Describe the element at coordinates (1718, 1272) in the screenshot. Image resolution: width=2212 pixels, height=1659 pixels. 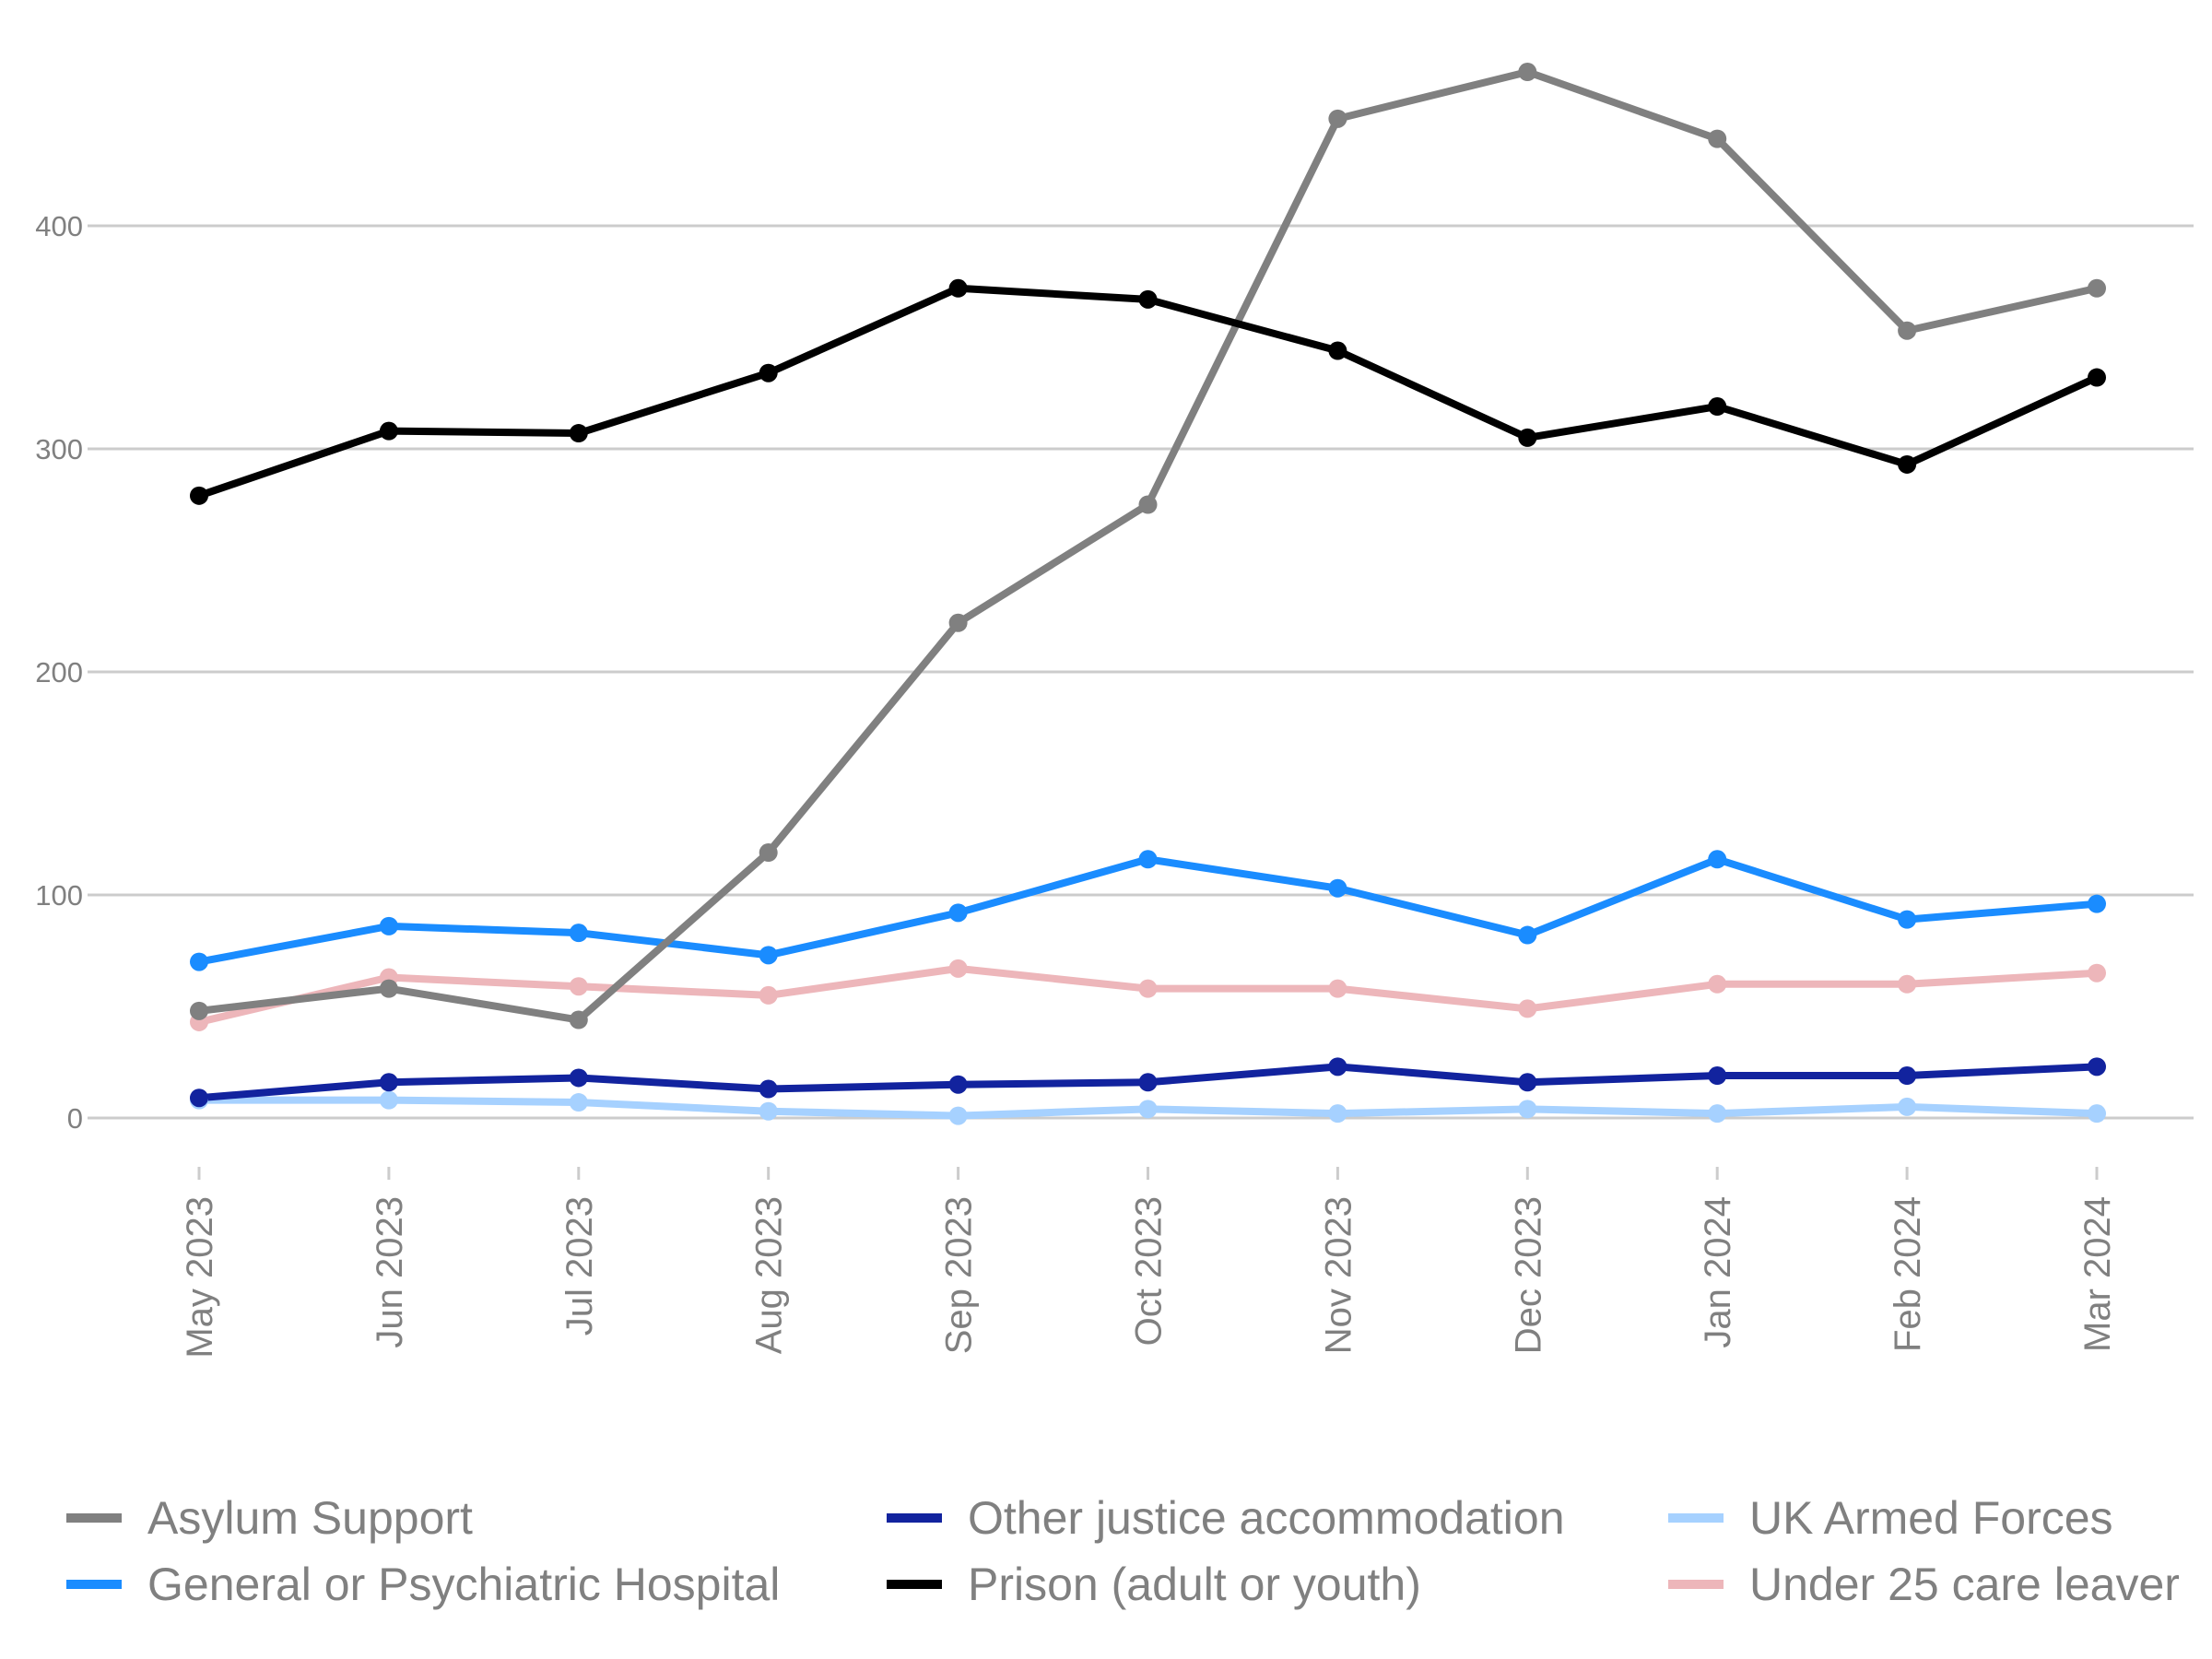
I see `x-tick-label: Jan 2024` at that location.